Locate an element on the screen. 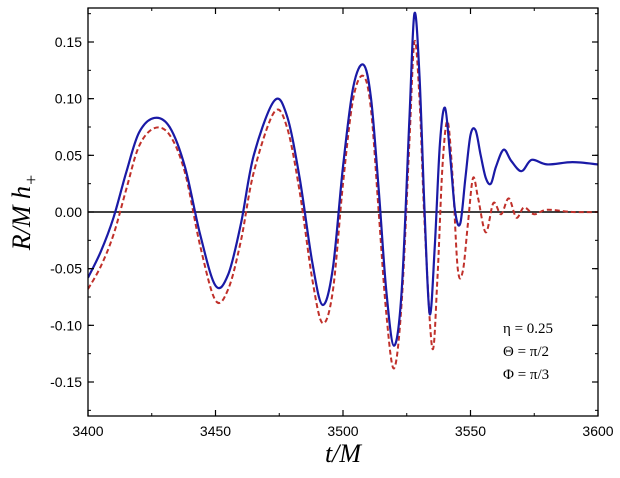 The image size is (620, 478). y-tick-label: 0.00 is located at coordinates (68, 212).